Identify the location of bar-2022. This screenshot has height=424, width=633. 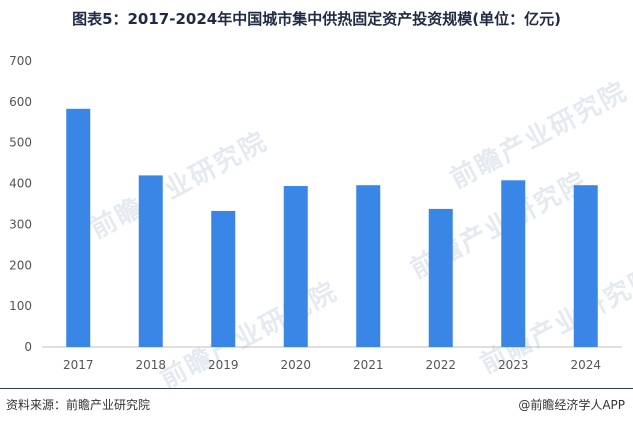
(440, 277).